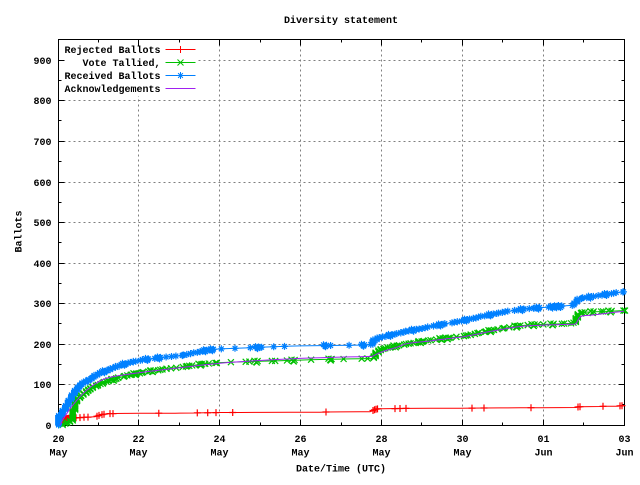  Describe the element at coordinates (341, 470) in the screenshot. I see `svg-text: Date/Time (UTC)` at that location.